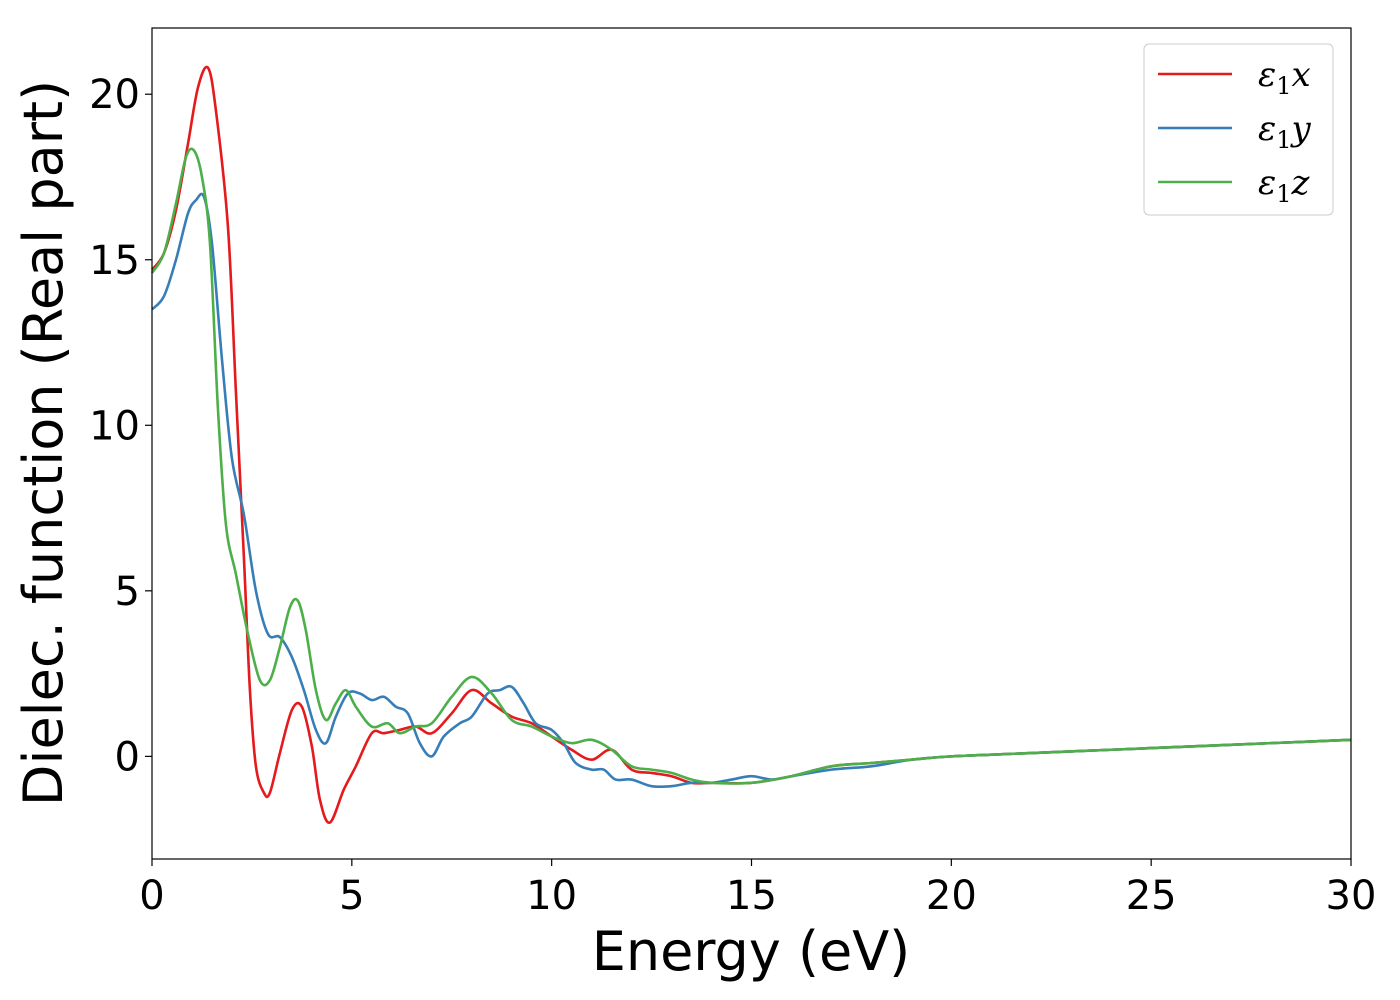 The image size is (1400, 1000). I want to click on x-tick-label: 15, so click(751, 896).